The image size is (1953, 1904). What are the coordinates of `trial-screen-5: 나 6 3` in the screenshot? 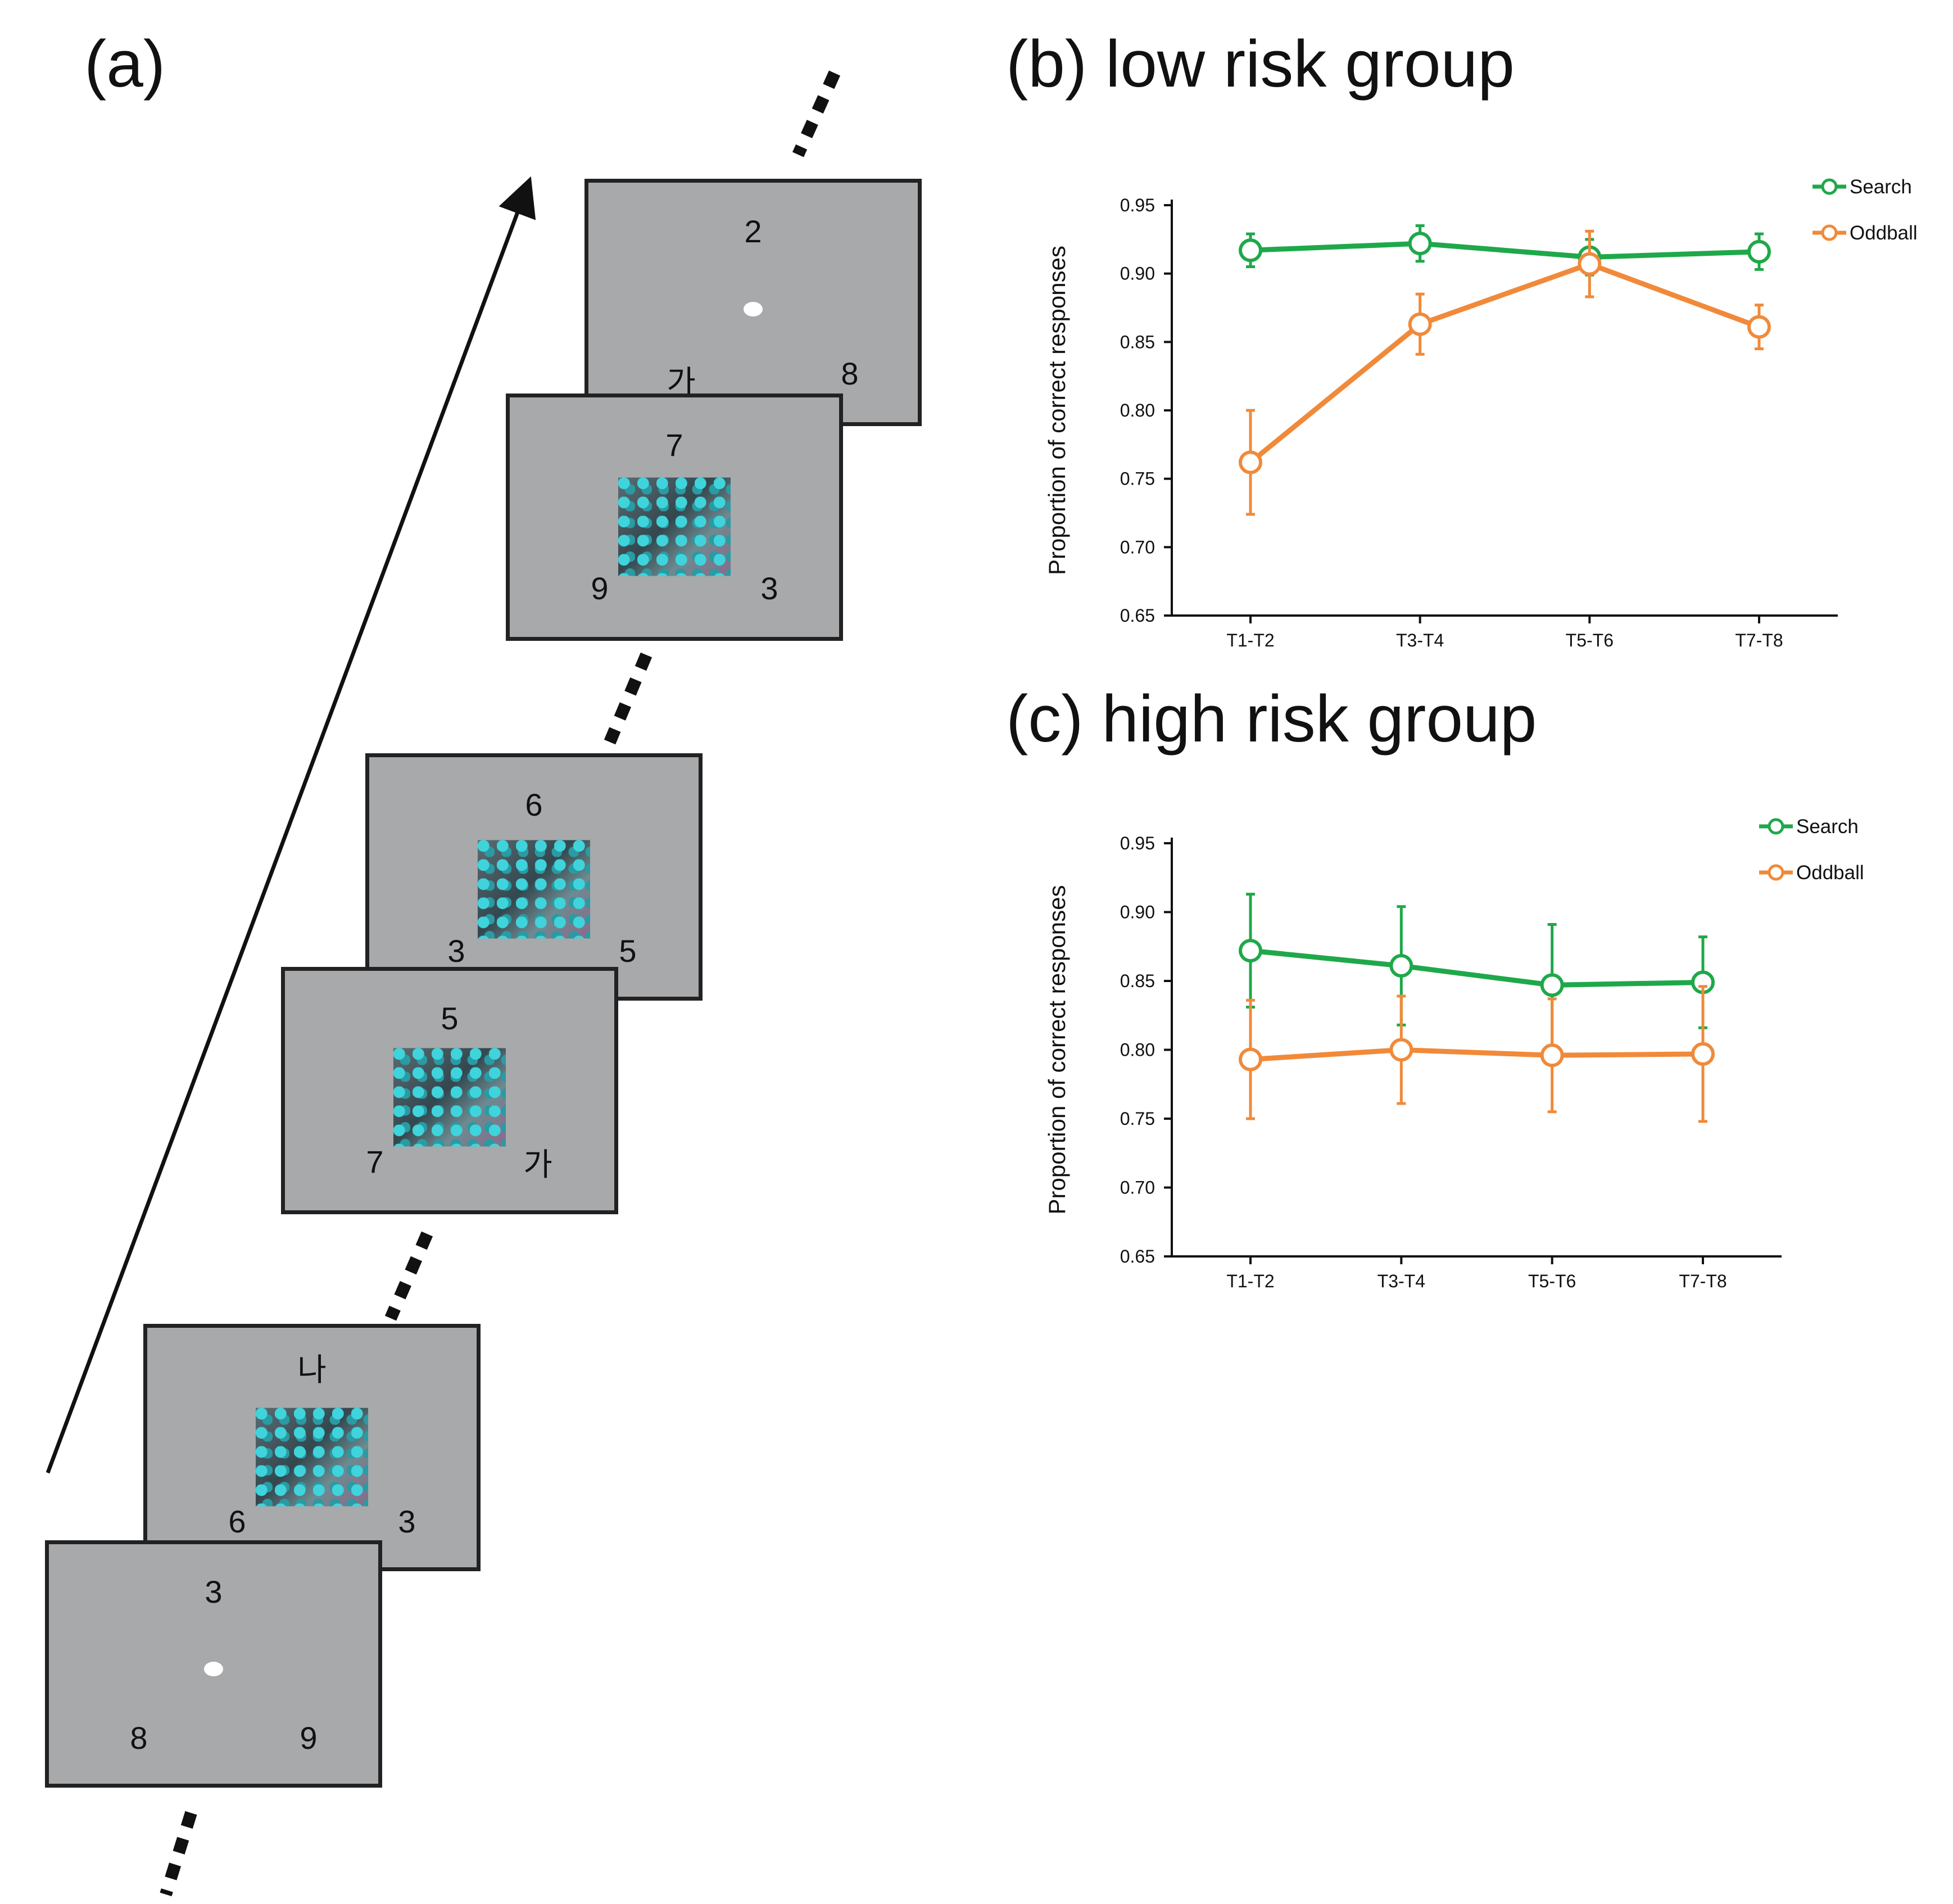 It's located at (312, 1447).